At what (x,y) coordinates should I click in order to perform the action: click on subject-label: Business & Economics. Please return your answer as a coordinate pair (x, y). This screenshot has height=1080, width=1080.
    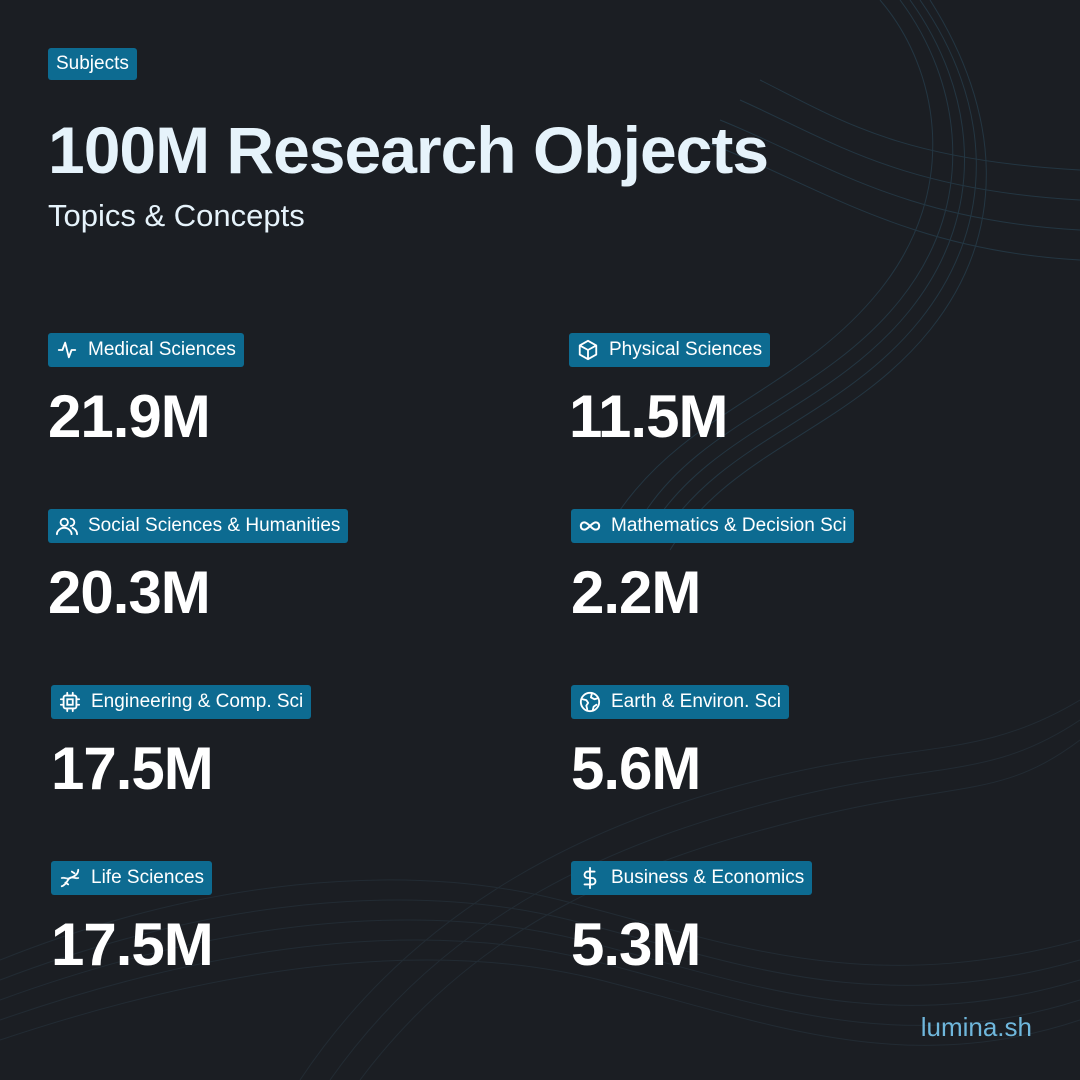
    Looking at the image, I should click on (708, 877).